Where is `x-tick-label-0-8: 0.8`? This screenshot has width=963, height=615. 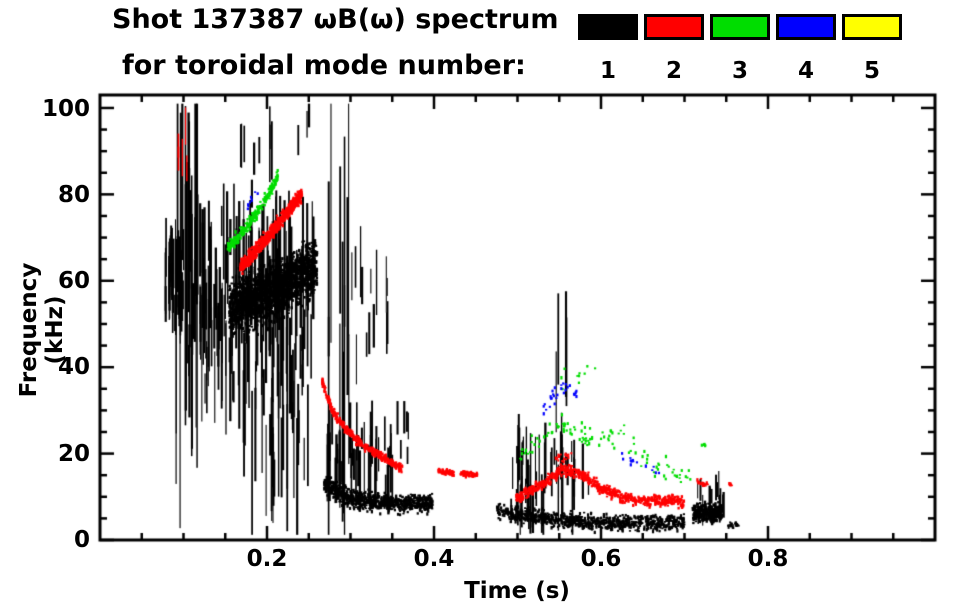 x-tick-label-0-8: 0.8 is located at coordinates (768, 559).